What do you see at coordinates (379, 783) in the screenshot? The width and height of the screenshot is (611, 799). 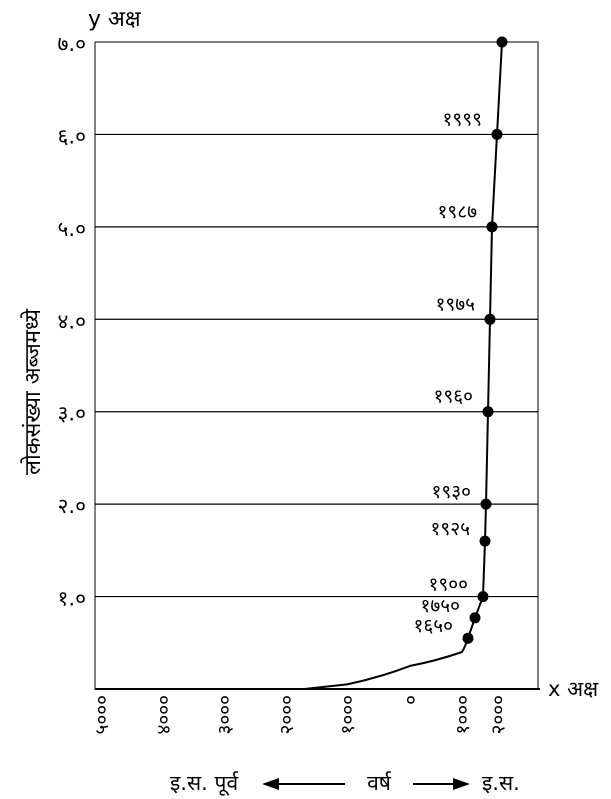 I see `x-axis-label: वर्ष` at bounding box center [379, 783].